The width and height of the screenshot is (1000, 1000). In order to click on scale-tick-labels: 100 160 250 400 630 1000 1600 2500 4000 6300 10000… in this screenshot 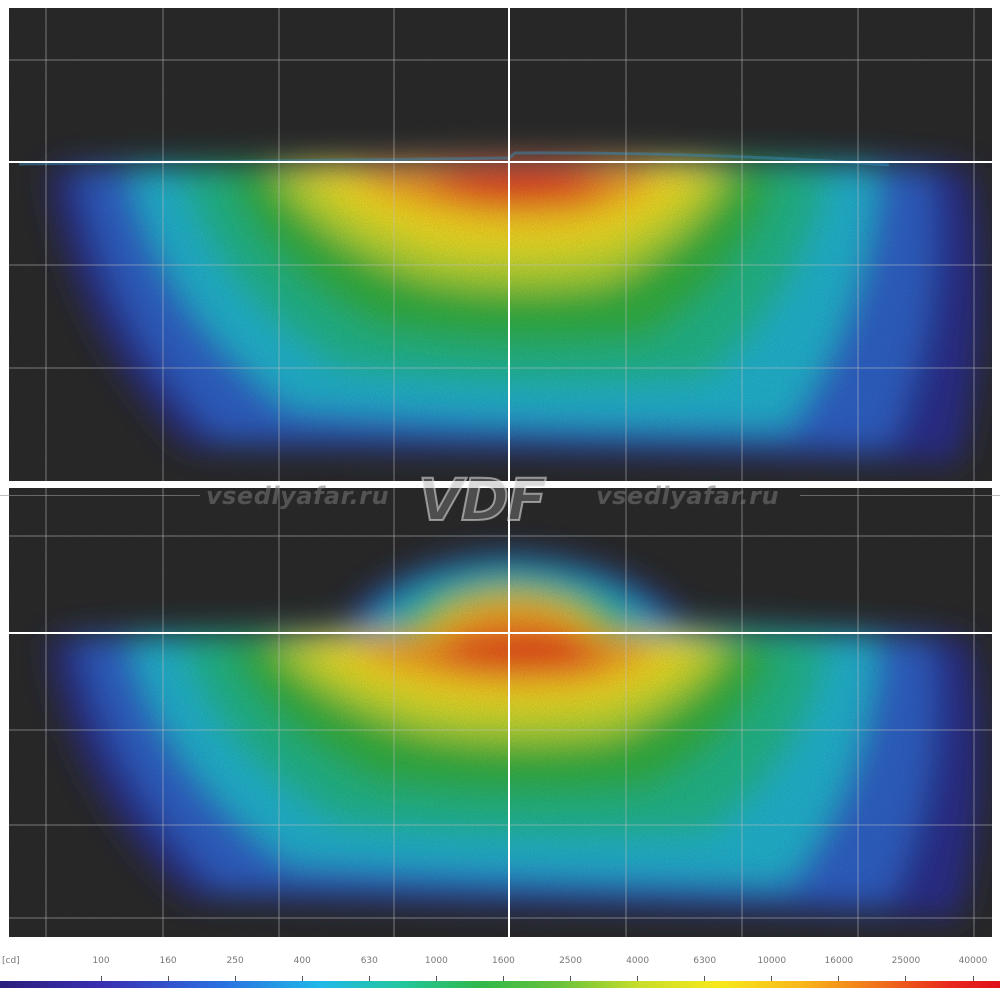, I will do `click(500, 963)`.